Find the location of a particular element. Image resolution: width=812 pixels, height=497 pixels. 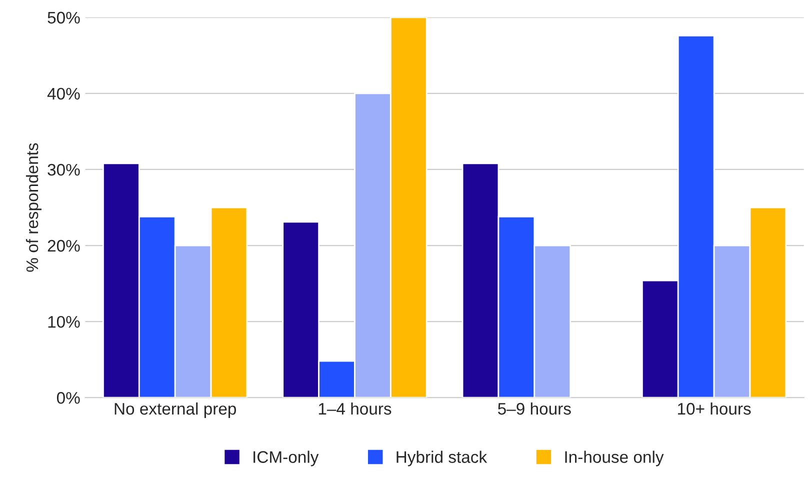

x-tick-label: 5–9 hours is located at coordinates (534, 408).